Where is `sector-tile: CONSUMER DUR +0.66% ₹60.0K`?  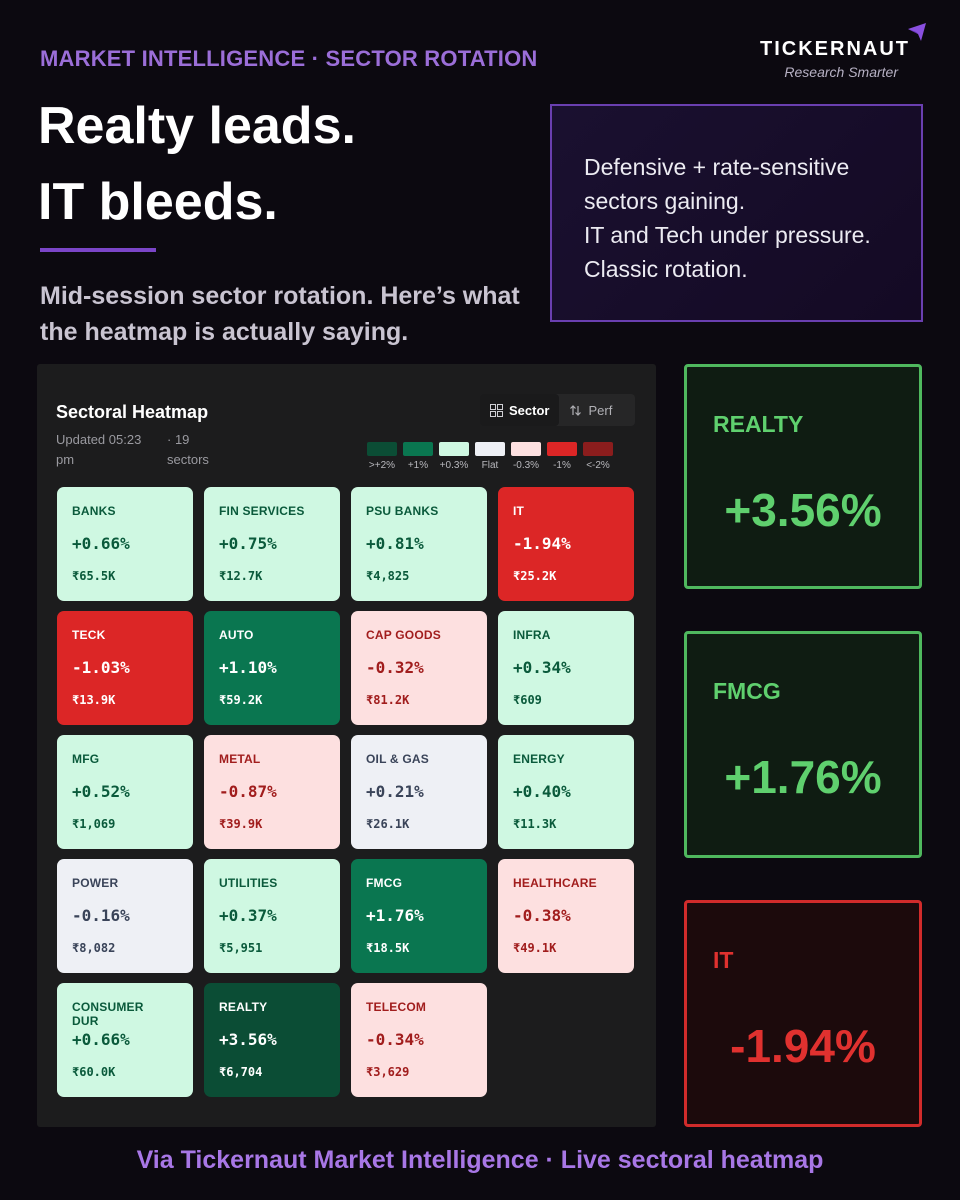 sector-tile: CONSUMER DUR +0.66% ₹60.0K is located at coordinates (125, 1040).